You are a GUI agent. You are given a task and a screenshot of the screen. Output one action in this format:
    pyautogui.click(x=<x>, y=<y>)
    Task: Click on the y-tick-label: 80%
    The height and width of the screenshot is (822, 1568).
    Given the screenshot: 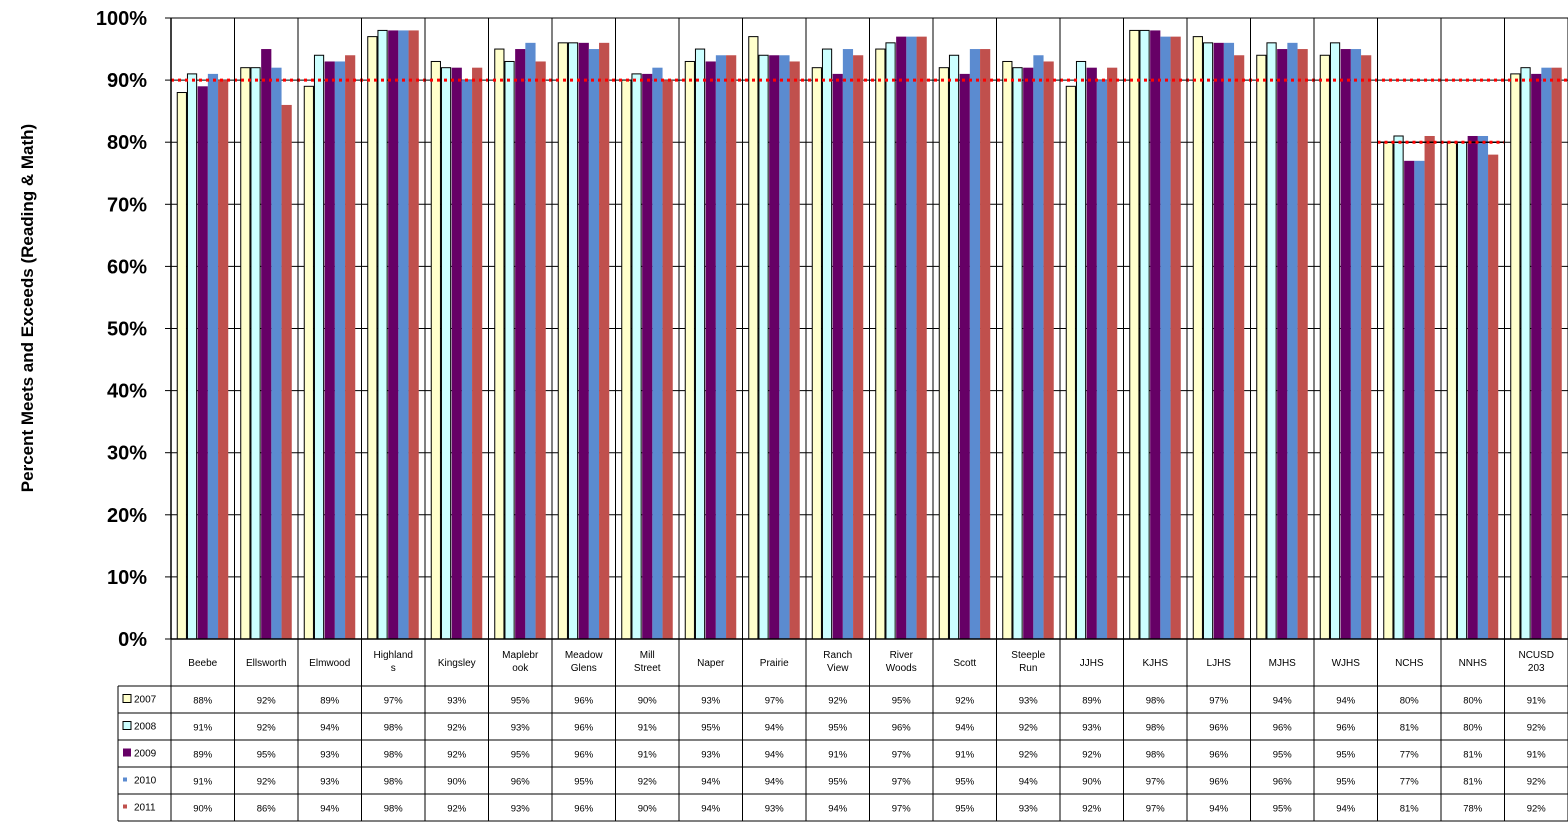 What is the action you would take?
    pyautogui.click(x=127, y=143)
    